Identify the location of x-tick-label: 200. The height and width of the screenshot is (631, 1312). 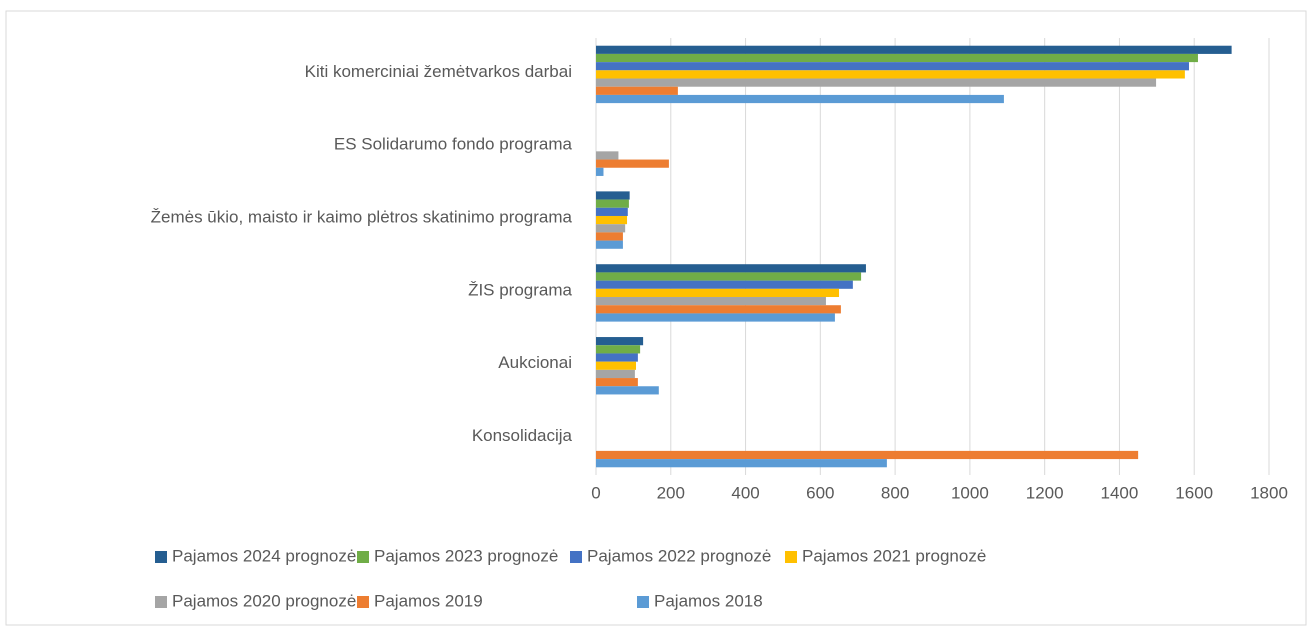
(671, 492).